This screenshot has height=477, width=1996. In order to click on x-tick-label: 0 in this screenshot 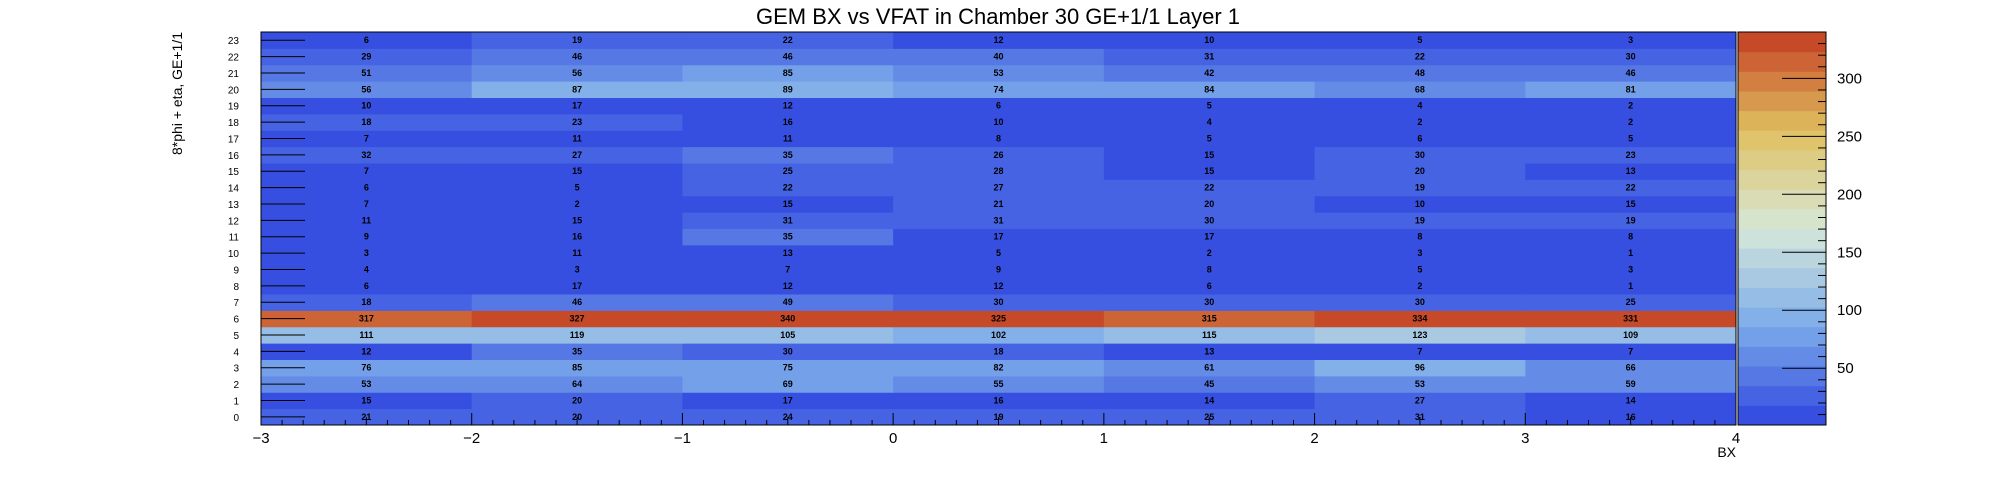, I will do `click(893, 438)`.